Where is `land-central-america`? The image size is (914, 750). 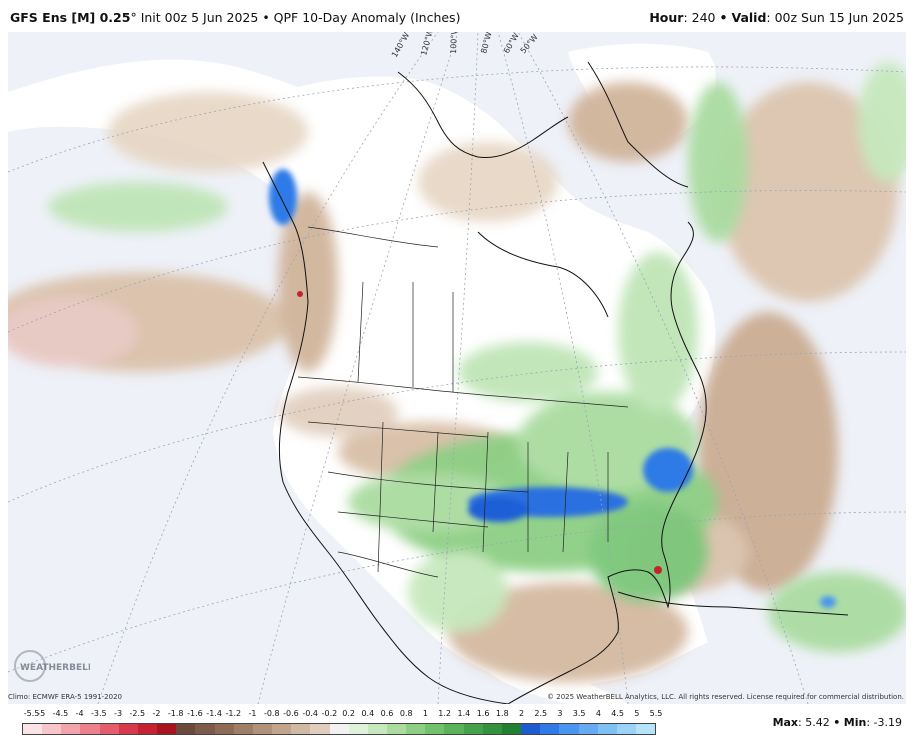
land-central-america is located at coordinates (558, 686).